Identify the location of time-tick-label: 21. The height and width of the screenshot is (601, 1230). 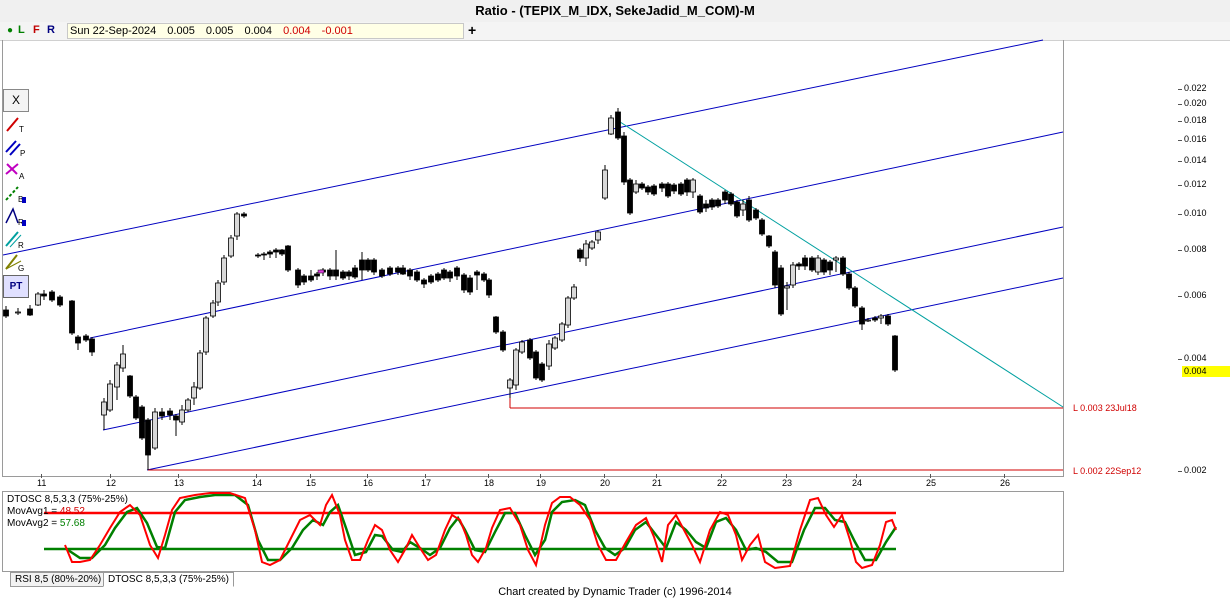
(657, 483).